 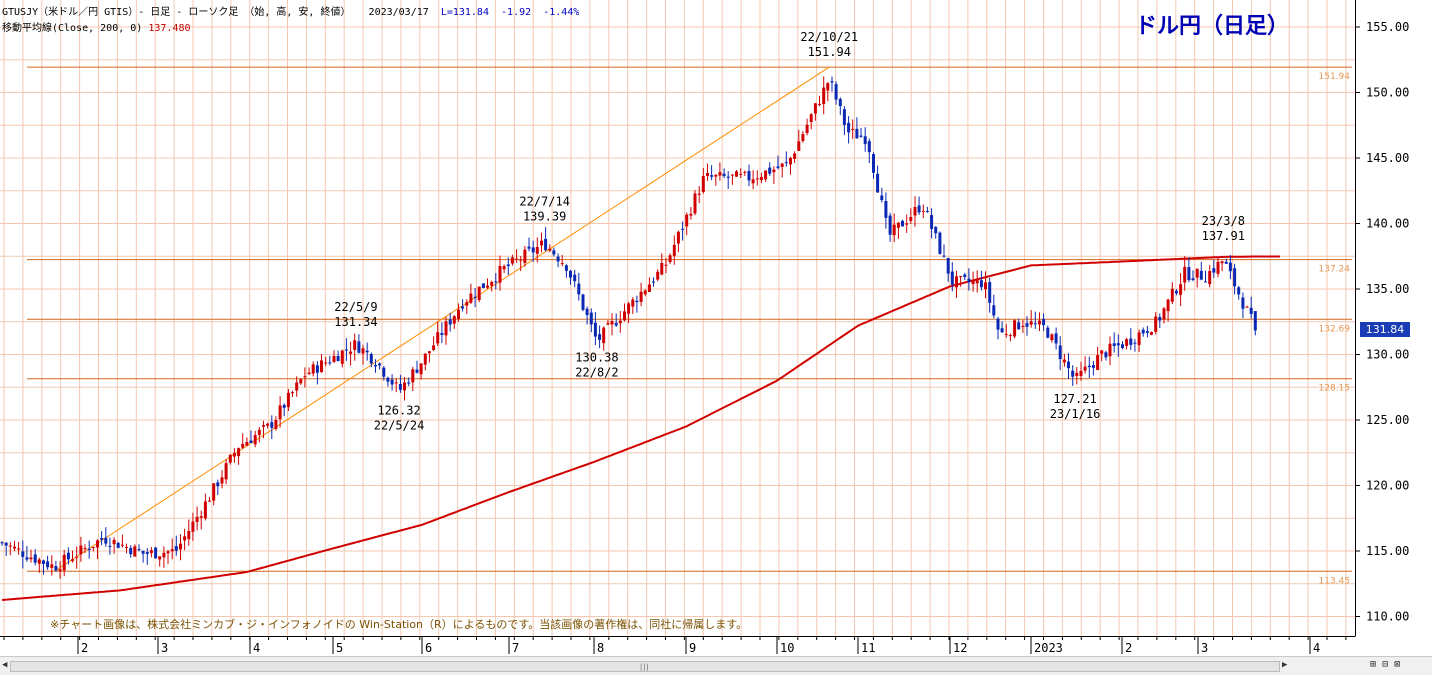 I want to click on annotation-line-2: 137.91, so click(x=1223, y=236).